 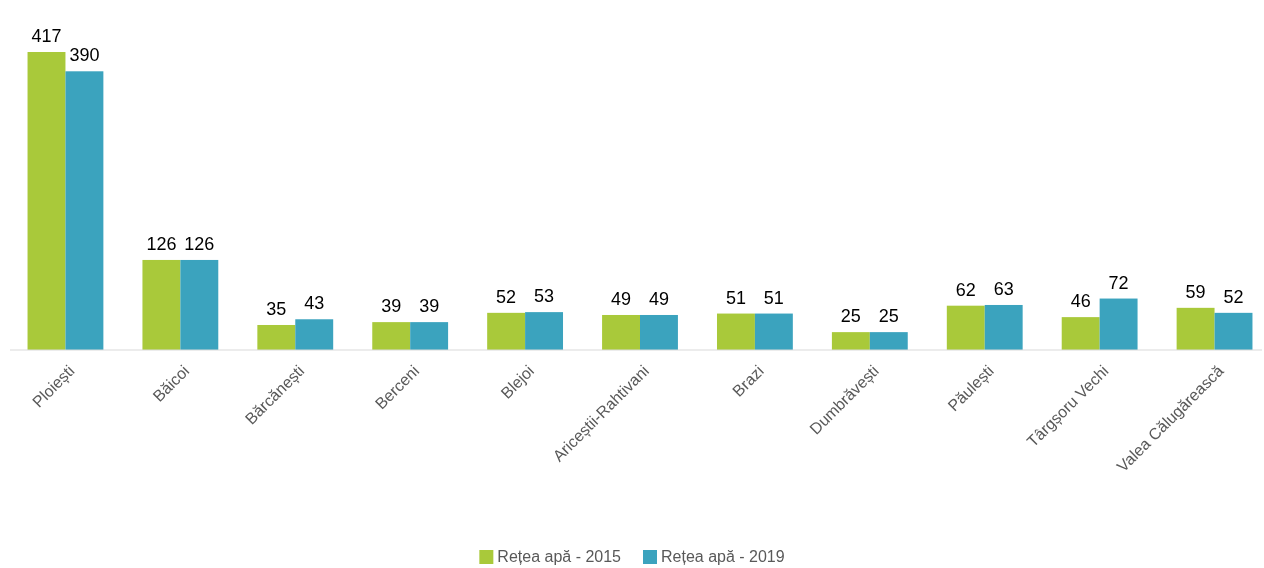 What do you see at coordinates (276, 308) in the screenshot?
I see `data-label: 35` at bounding box center [276, 308].